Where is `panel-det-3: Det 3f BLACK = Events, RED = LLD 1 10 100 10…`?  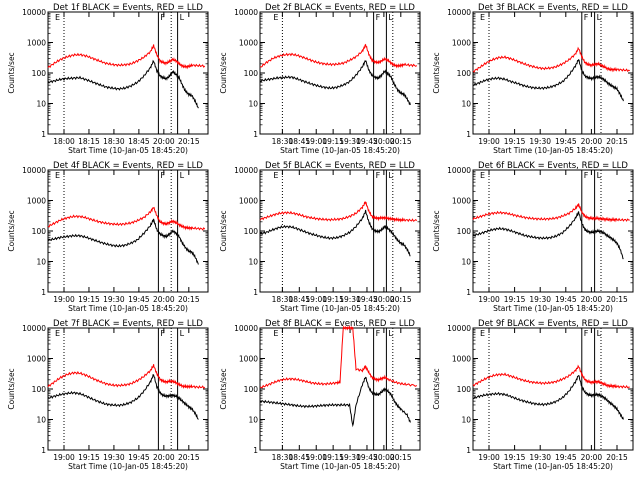
panel-det-3: Det 3f BLACK = Events, RED = LLD 1 10 100 10… is located at coordinates (533, 79).